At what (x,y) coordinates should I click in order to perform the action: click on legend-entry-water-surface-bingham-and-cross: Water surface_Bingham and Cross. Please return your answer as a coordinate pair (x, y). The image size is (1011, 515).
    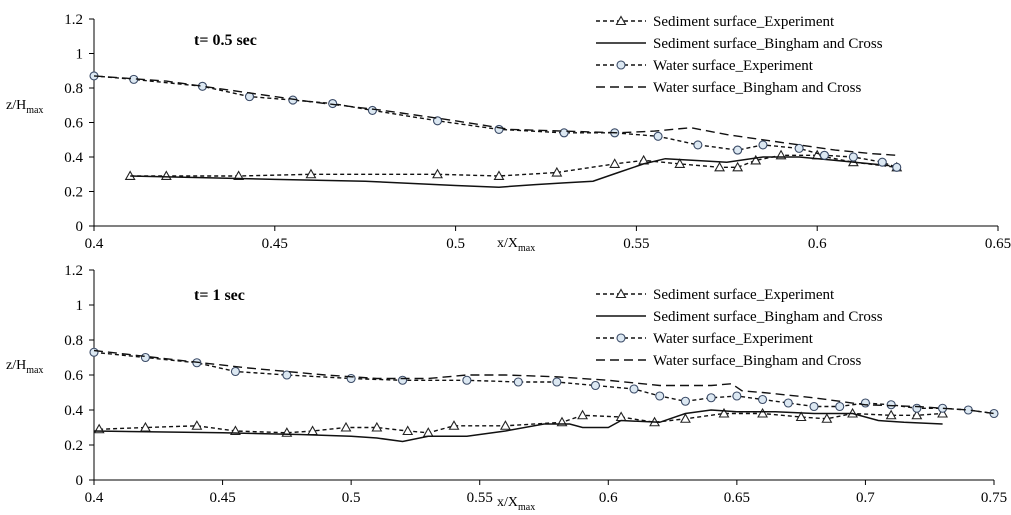
    Looking at the image, I should click on (728, 361).